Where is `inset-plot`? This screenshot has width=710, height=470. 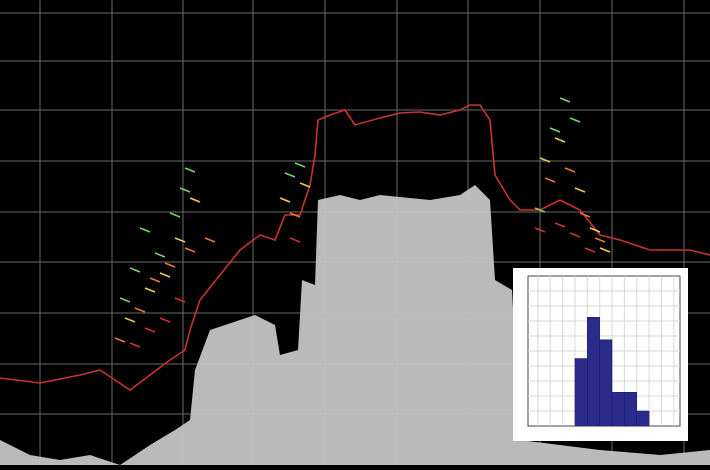 inset-plot is located at coordinates (604, 351).